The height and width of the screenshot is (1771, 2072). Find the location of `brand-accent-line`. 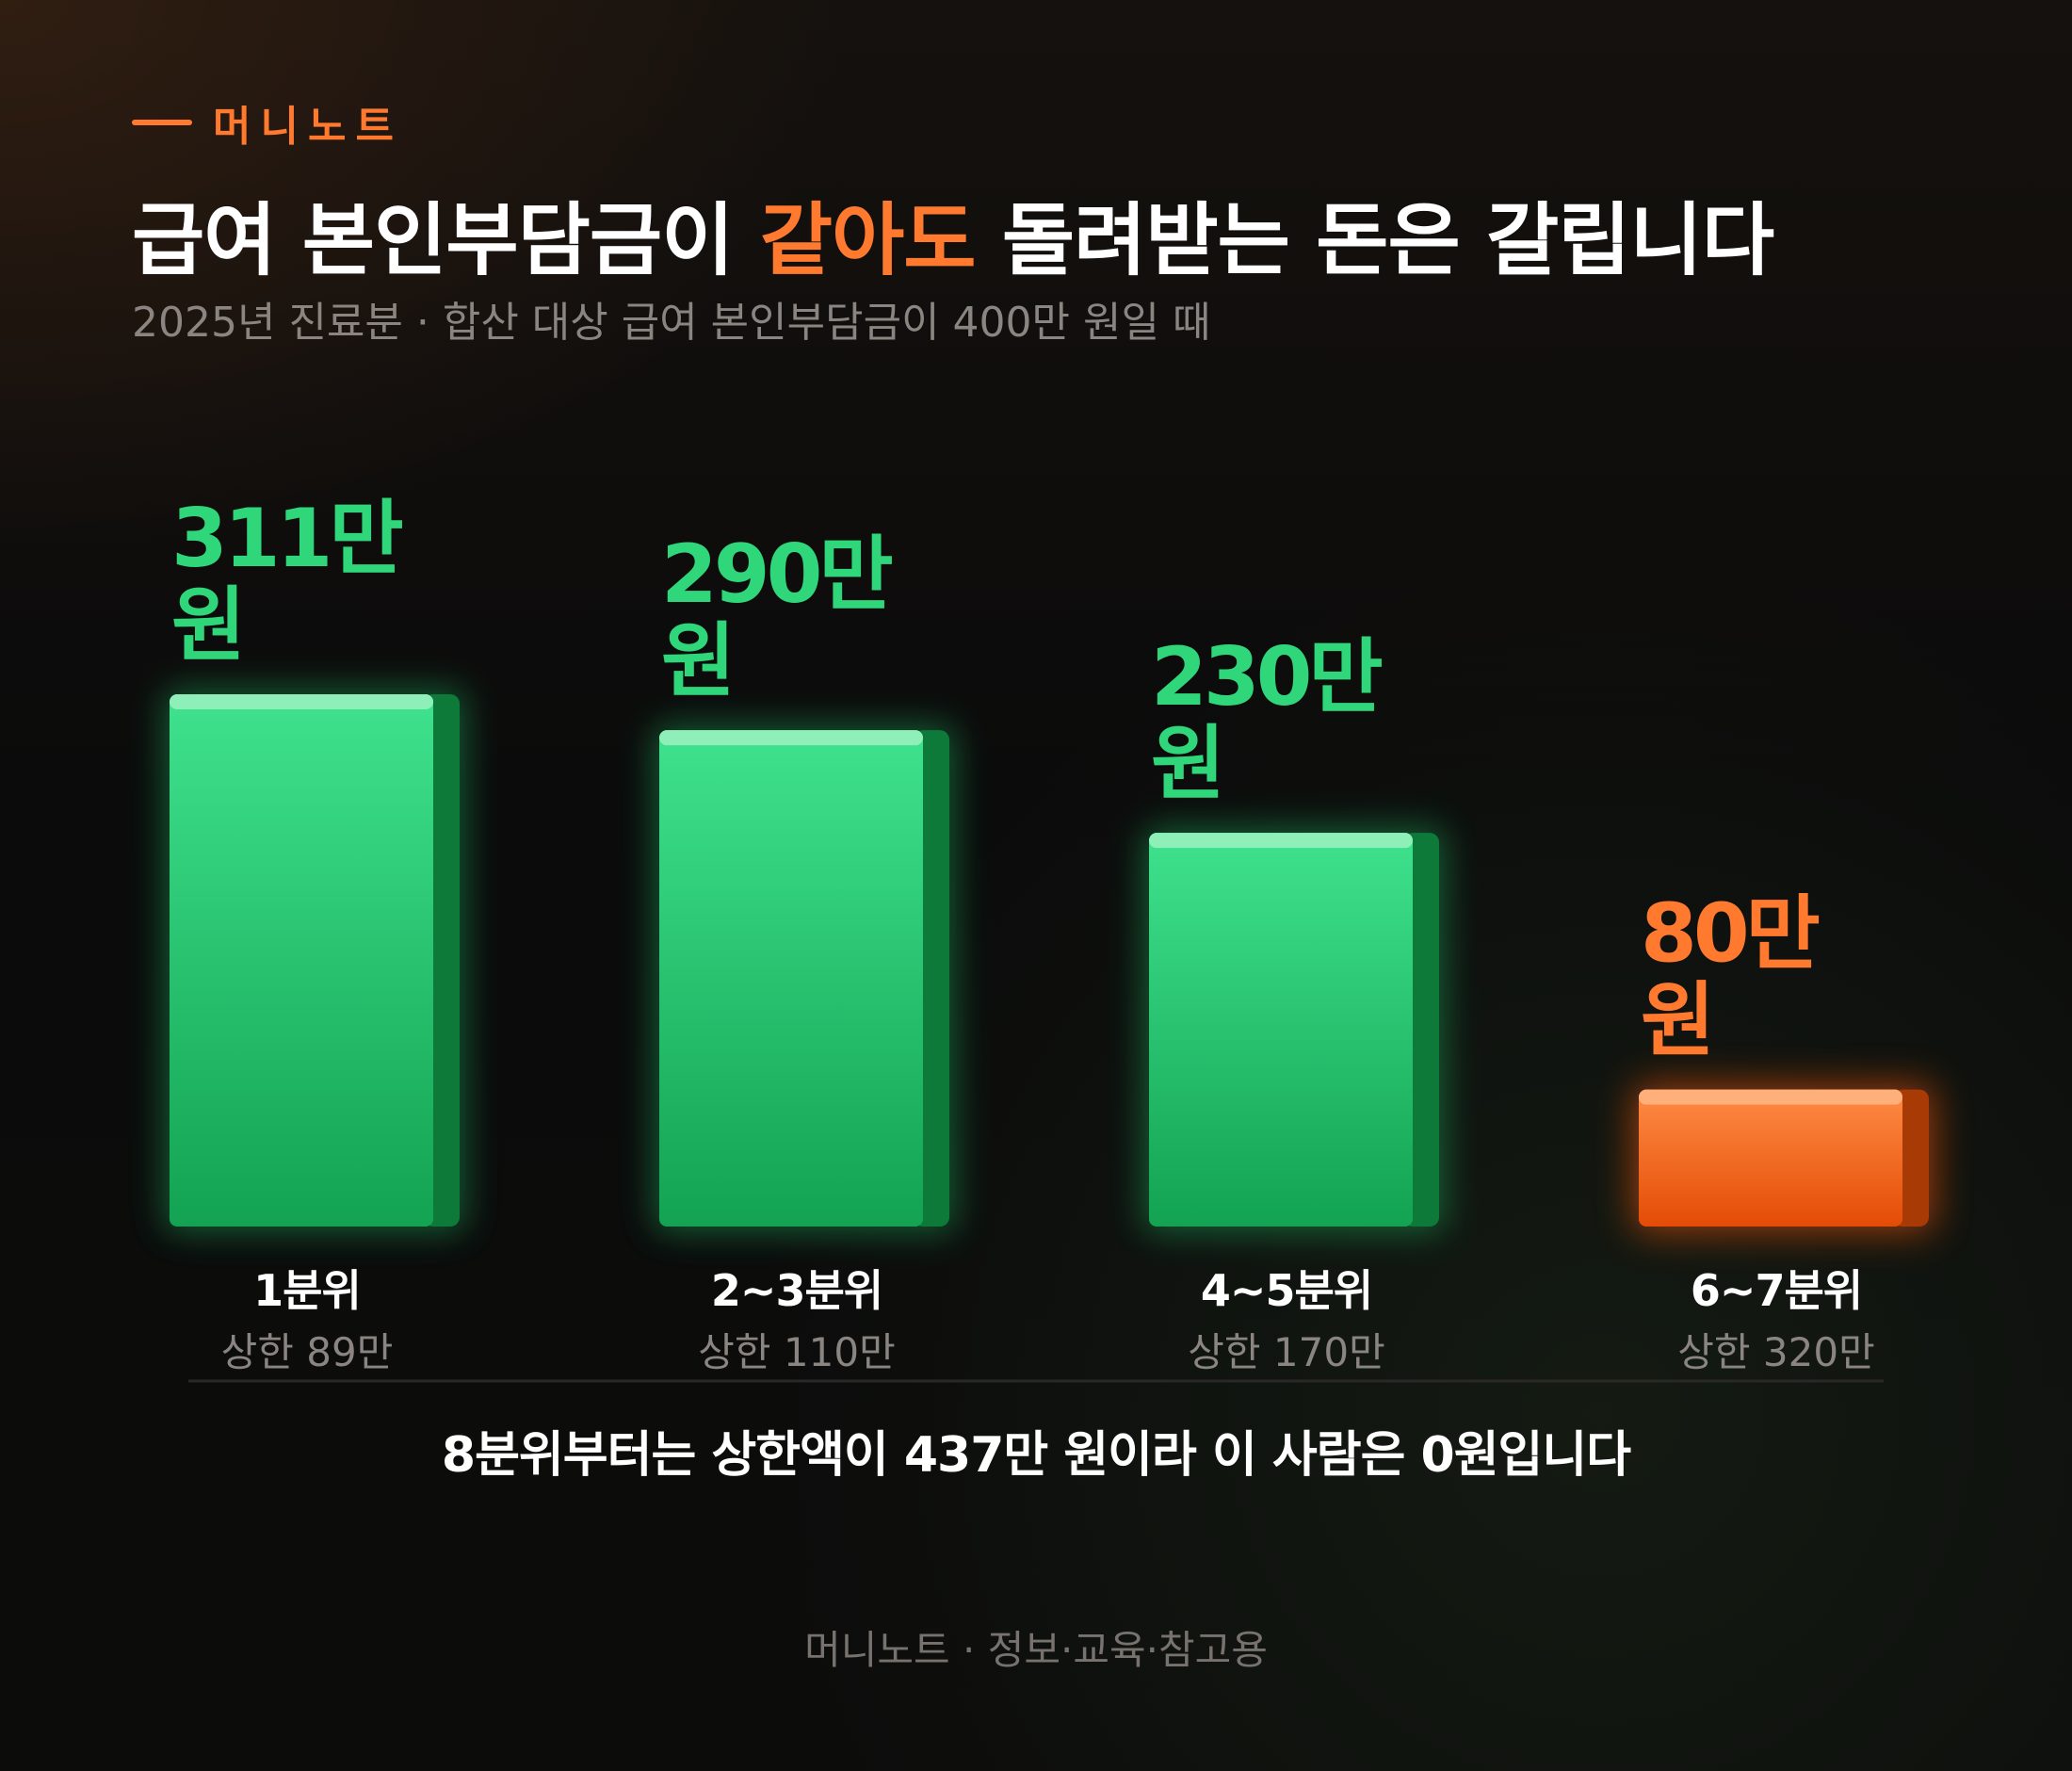

brand-accent-line is located at coordinates (162, 122).